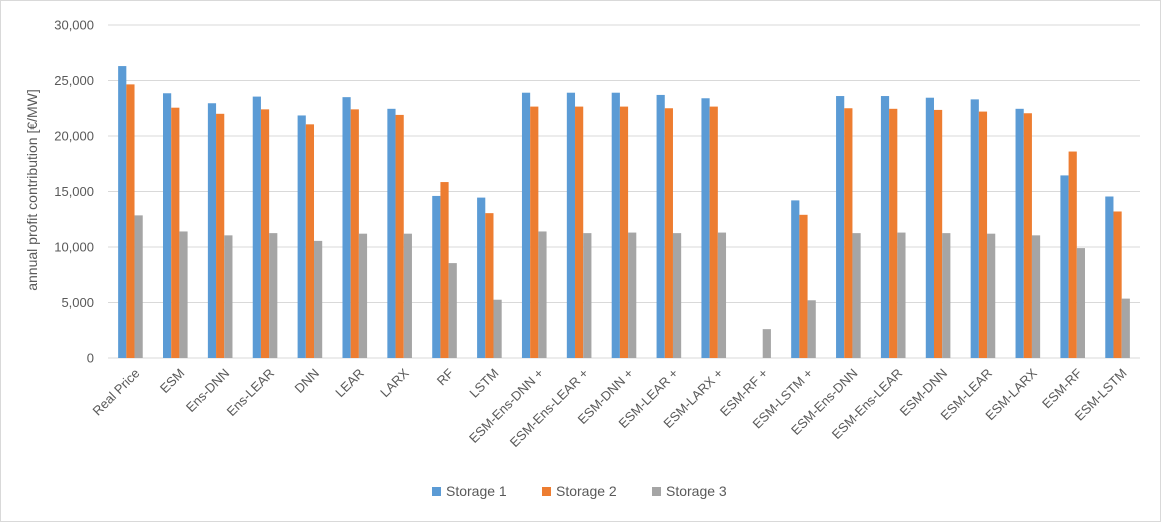 Image resolution: width=1161 pixels, height=522 pixels. Describe the element at coordinates (90, 358) in the screenshot. I see `y-tick-label: 0` at that location.